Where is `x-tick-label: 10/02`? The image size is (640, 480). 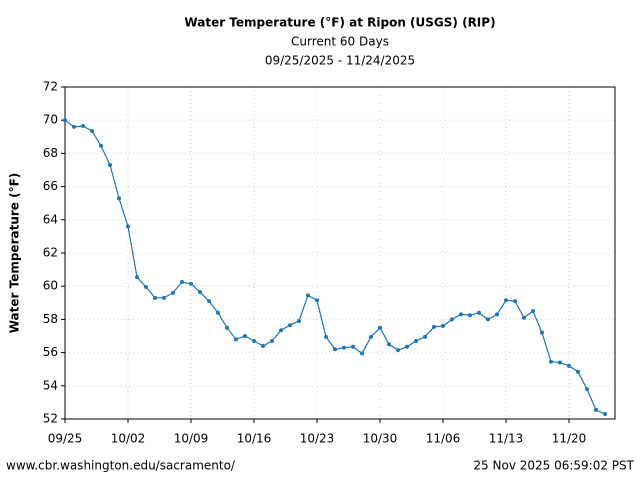 x-tick-label: 10/02 is located at coordinates (128, 439).